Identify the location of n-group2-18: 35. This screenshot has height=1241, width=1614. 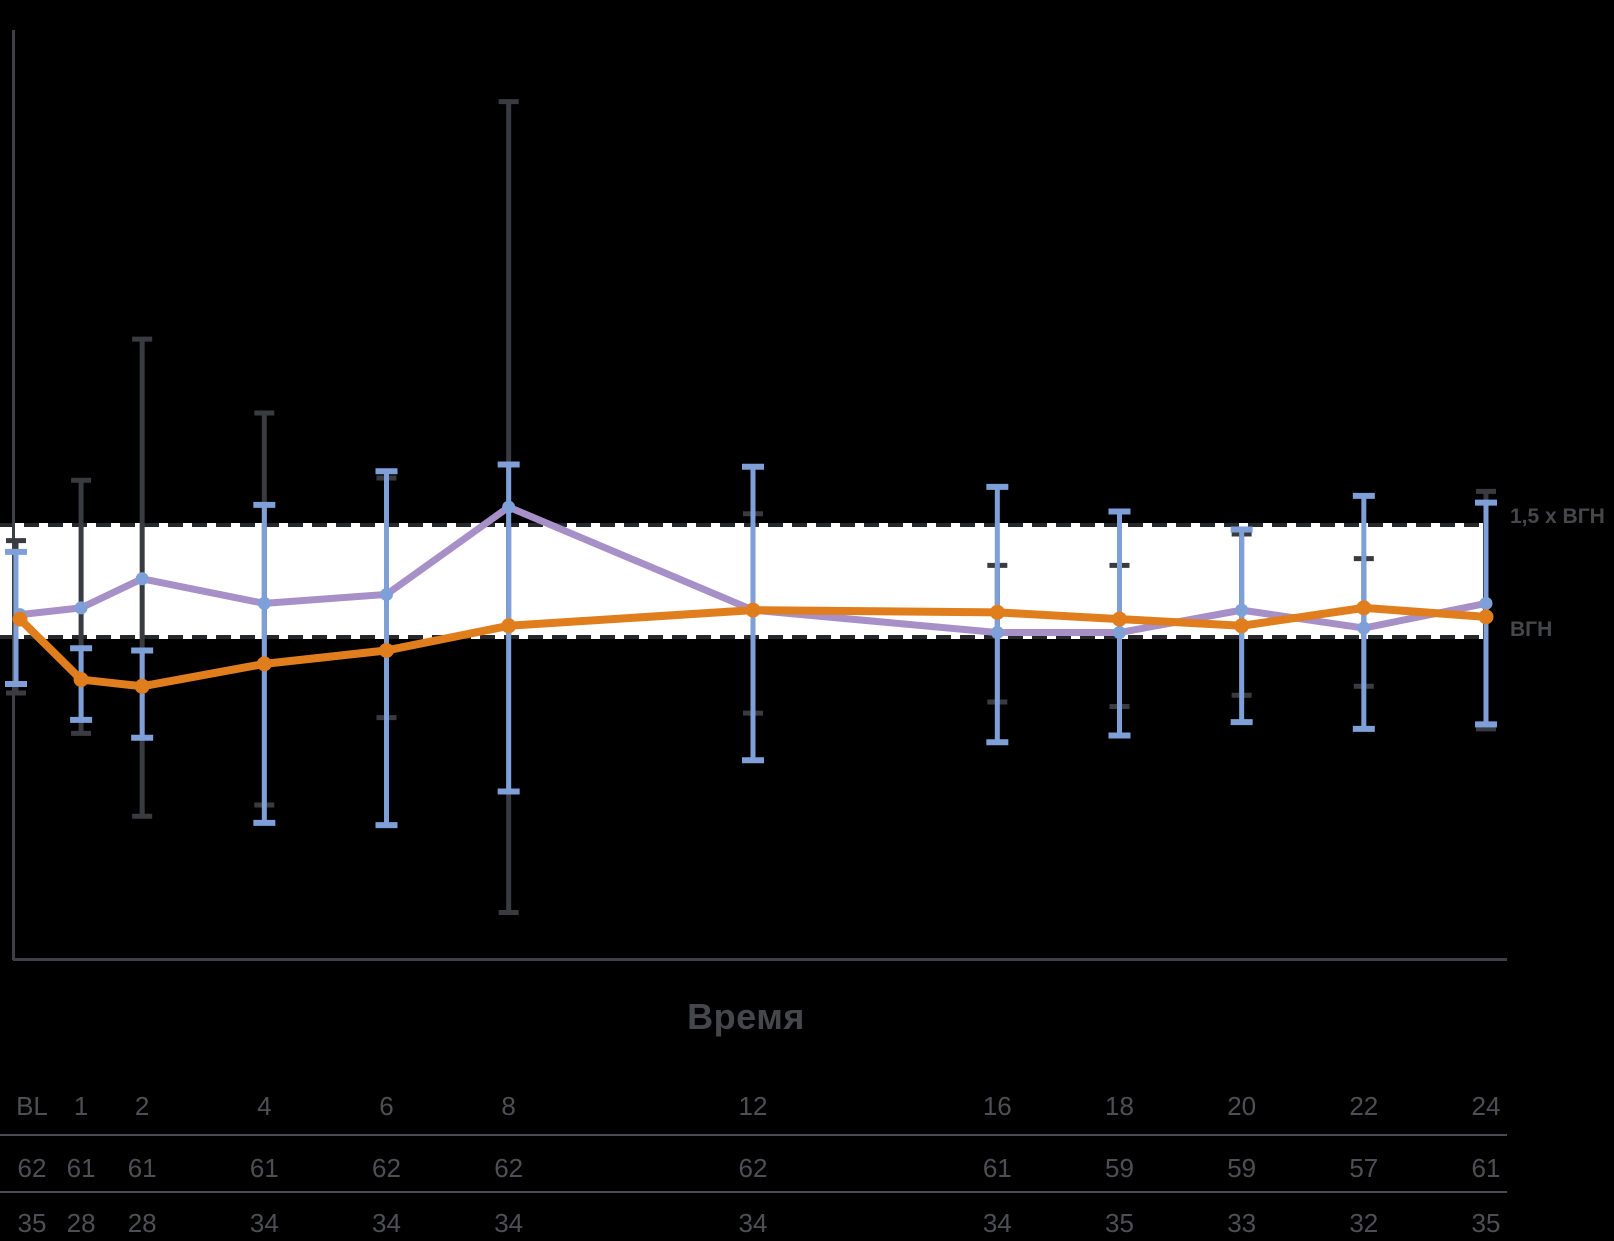
(1119, 1223).